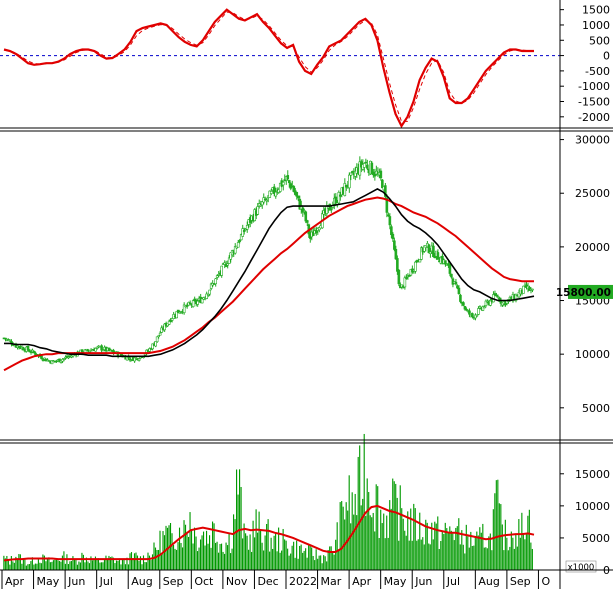 The height and width of the screenshot is (593, 613). Describe the element at coordinates (599, 40) in the screenshot. I see `oscillator-tick-label: 500` at that location.